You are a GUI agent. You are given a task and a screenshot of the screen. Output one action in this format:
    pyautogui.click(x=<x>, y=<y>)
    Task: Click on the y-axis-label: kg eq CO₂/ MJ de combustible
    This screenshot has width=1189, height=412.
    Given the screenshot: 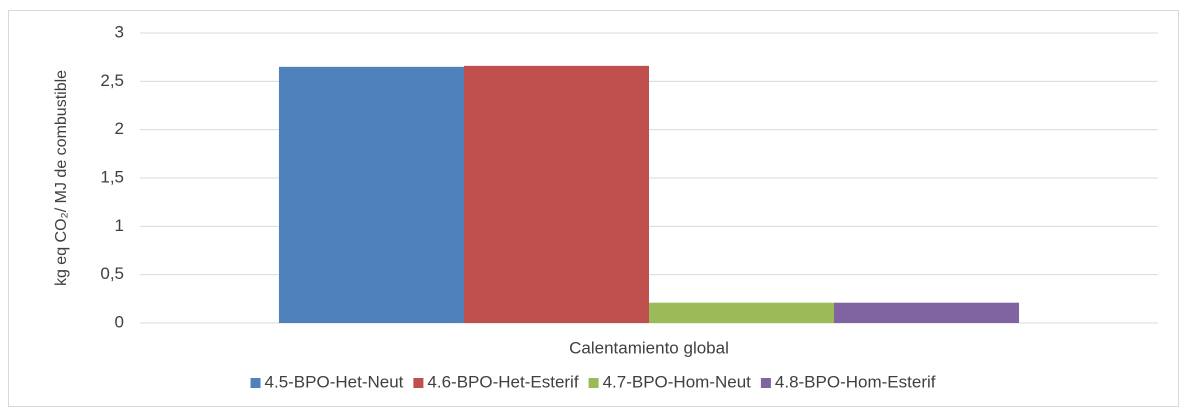 What is the action you would take?
    pyautogui.click(x=61, y=178)
    